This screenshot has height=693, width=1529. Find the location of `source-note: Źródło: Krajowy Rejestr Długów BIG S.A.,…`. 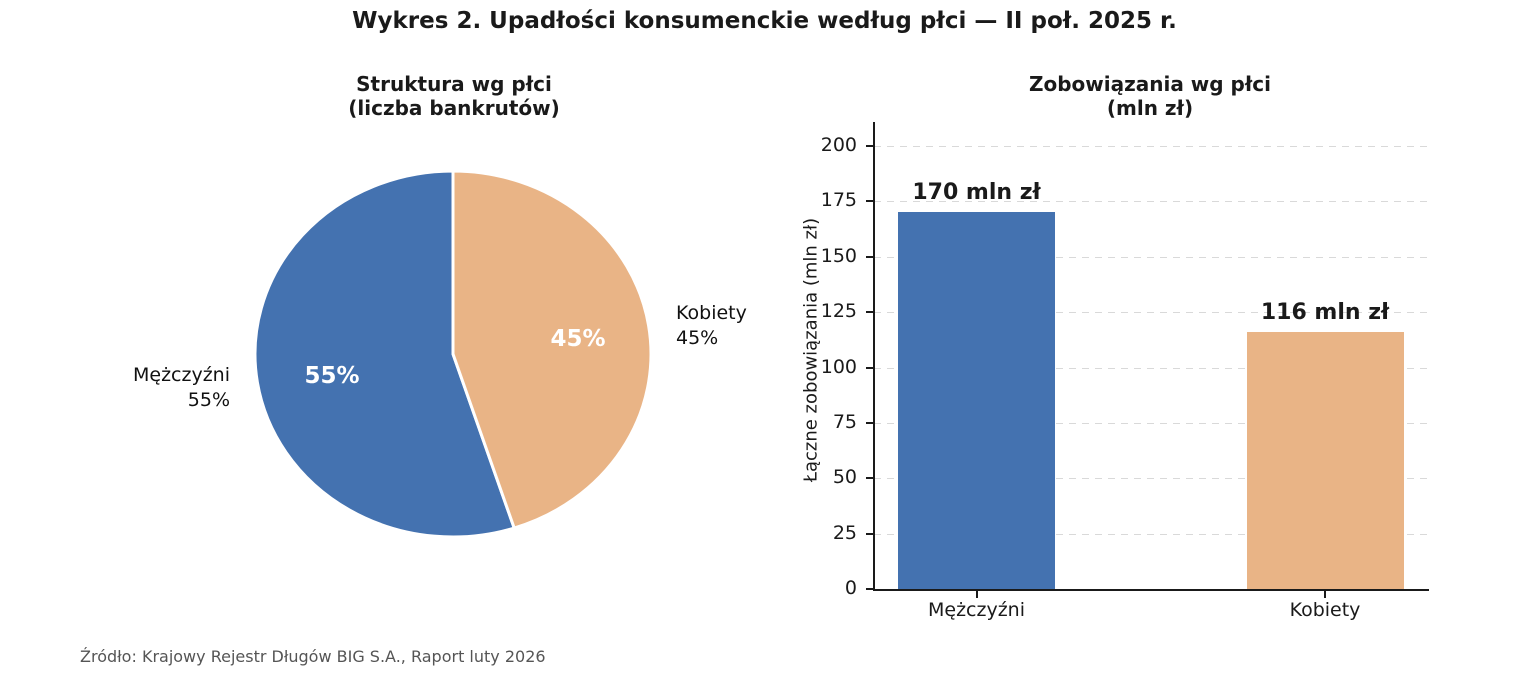

source-note: Źródło: Krajowy Rejestr Długów BIG S.A.,… is located at coordinates (313, 656).